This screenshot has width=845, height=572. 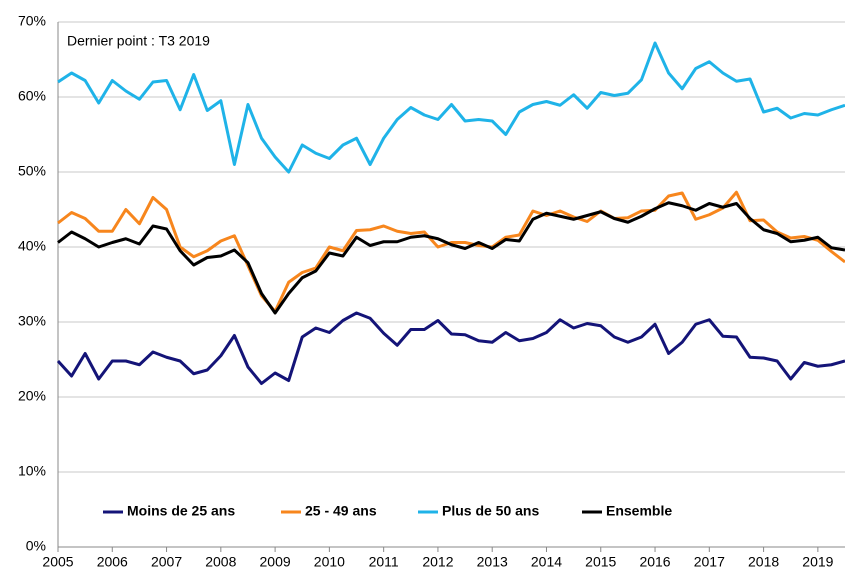 What do you see at coordinates (763, 562) in the screenshot?
I see `x-tick-label: 2018` at bounding box center [763, 562].